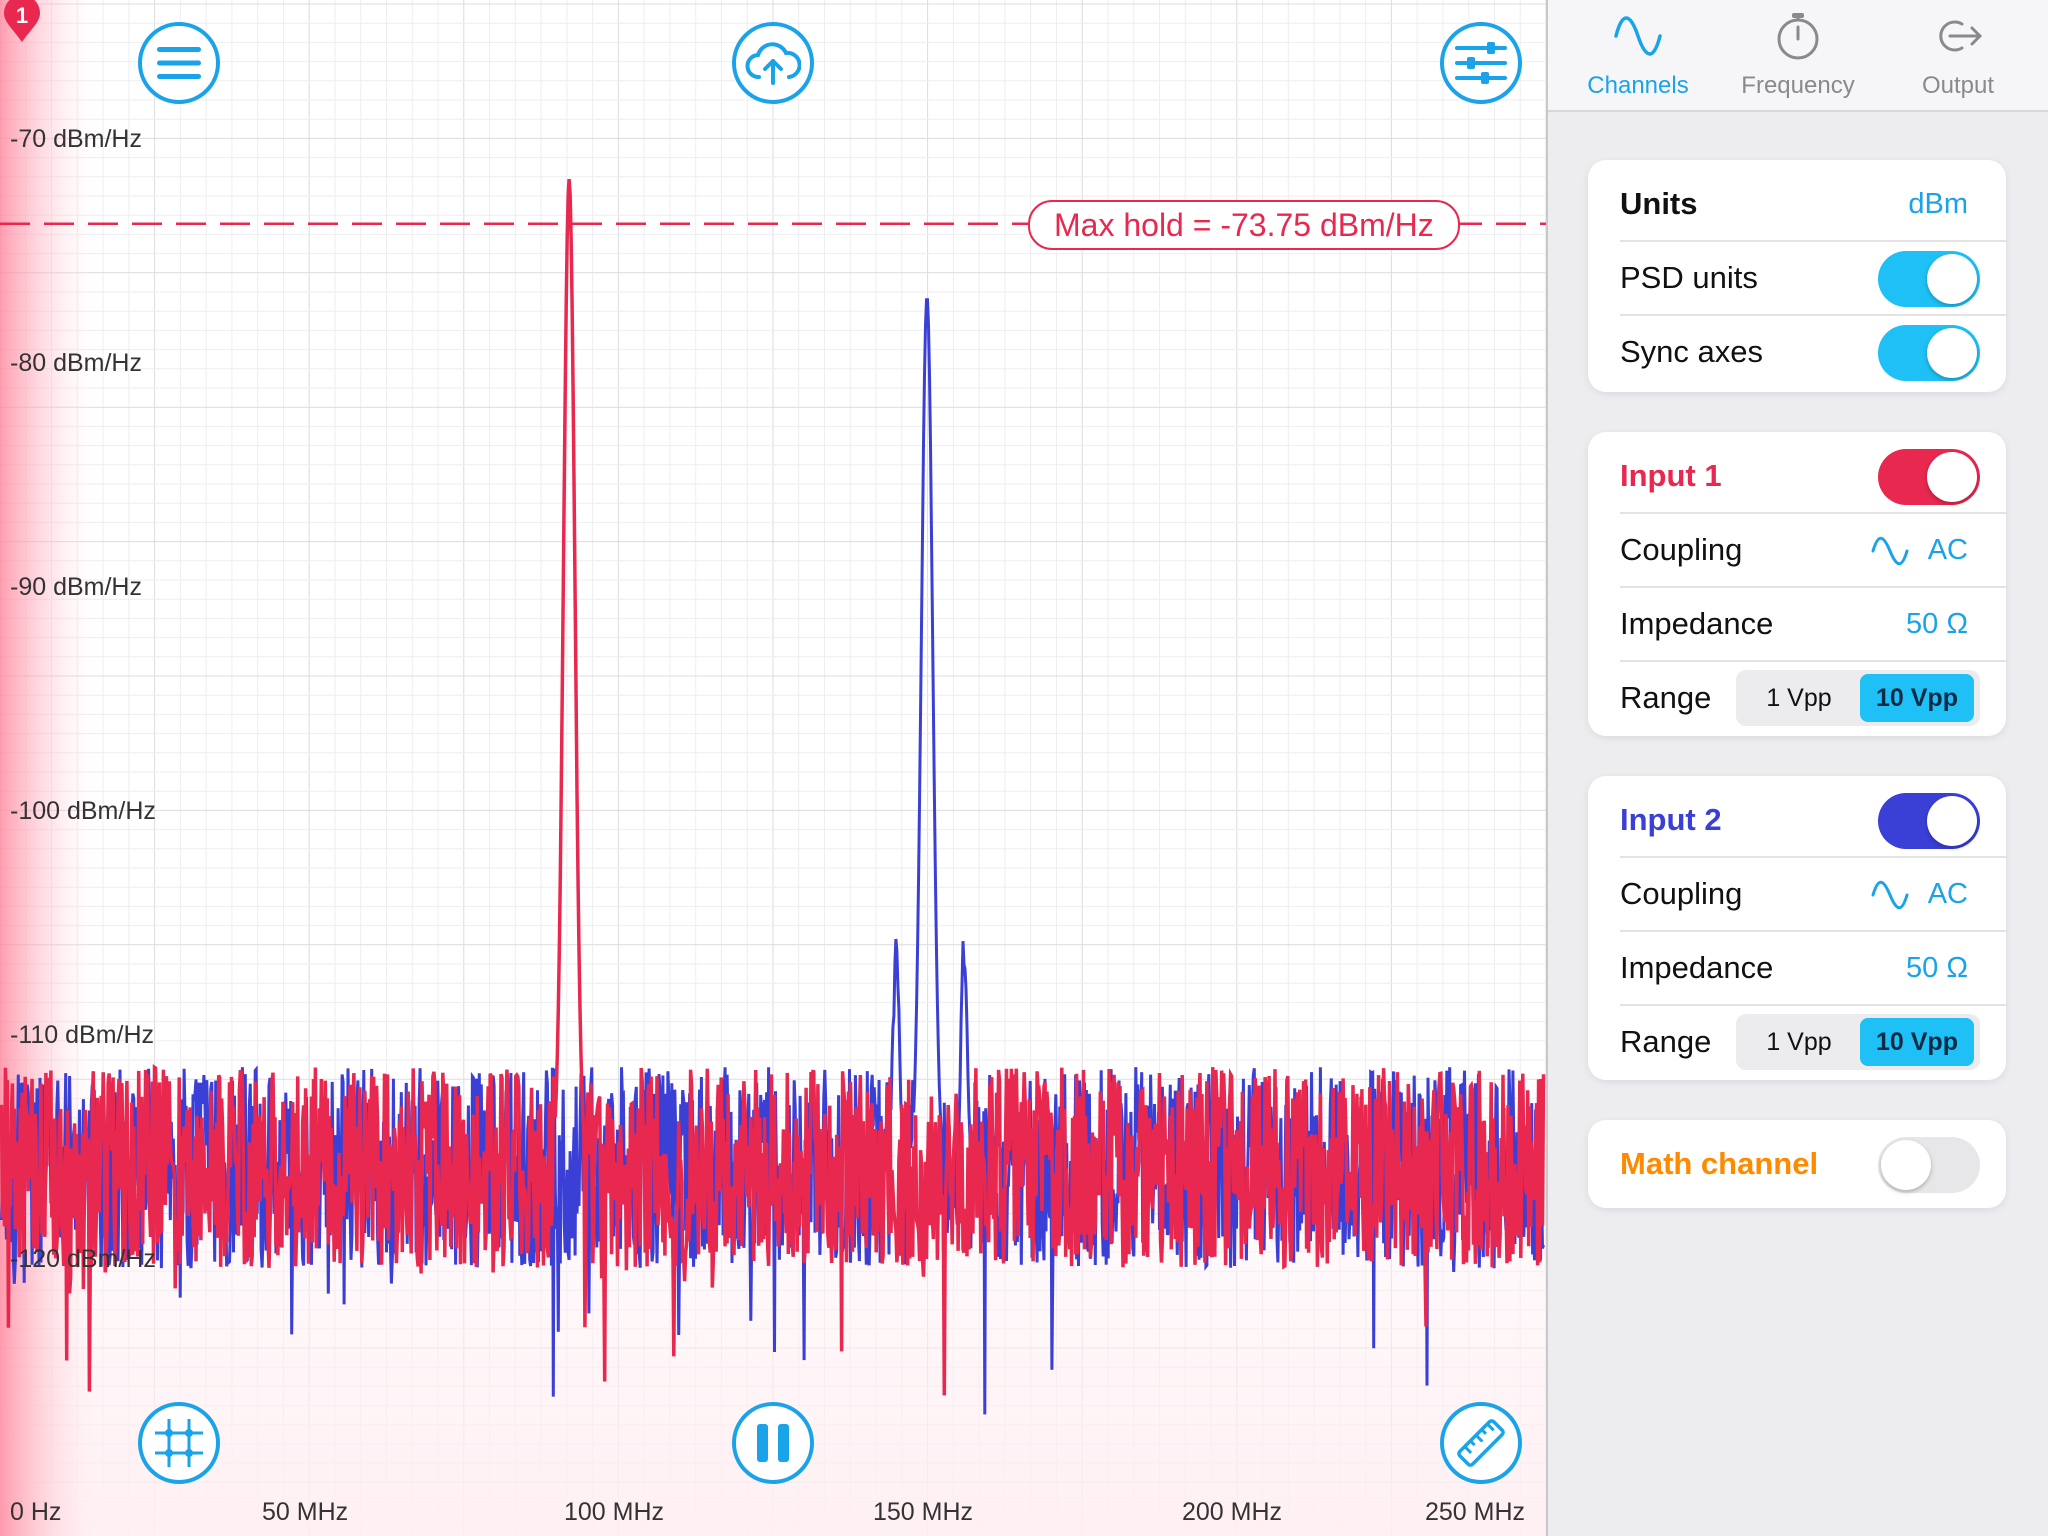 The height and width of the screenshot is (1536, 2048). I want to click on tab-frequency: Frequency, so click(1798, 55).